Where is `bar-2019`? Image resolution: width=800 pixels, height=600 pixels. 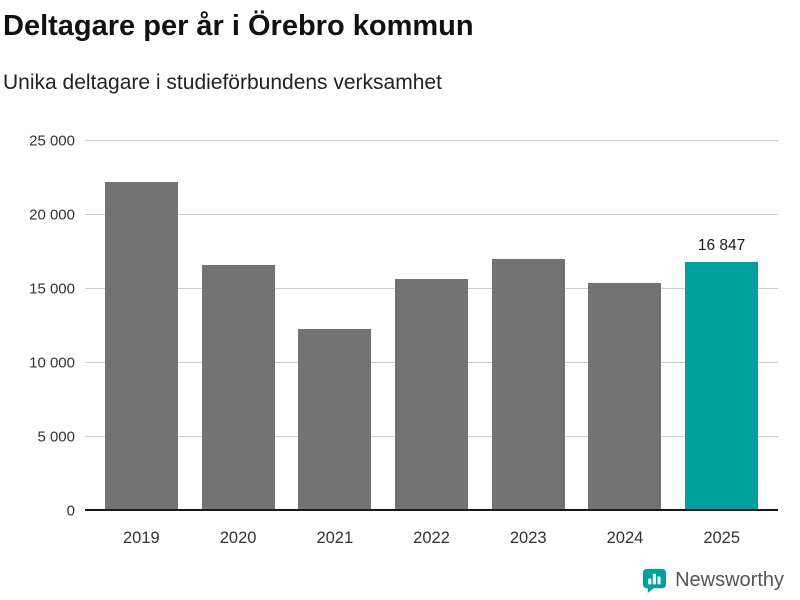
bar-2019 is located at coordinates (141, 346).